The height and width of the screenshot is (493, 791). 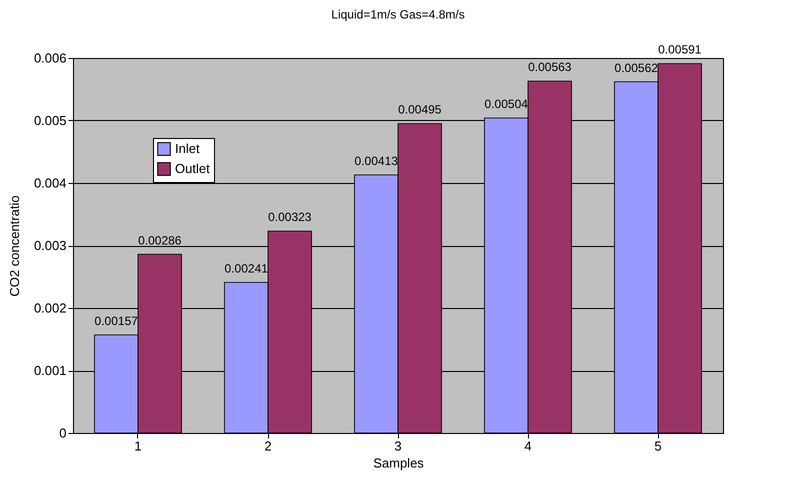 I want to click on data-label: 0.00286, so click(x=160, y=240).